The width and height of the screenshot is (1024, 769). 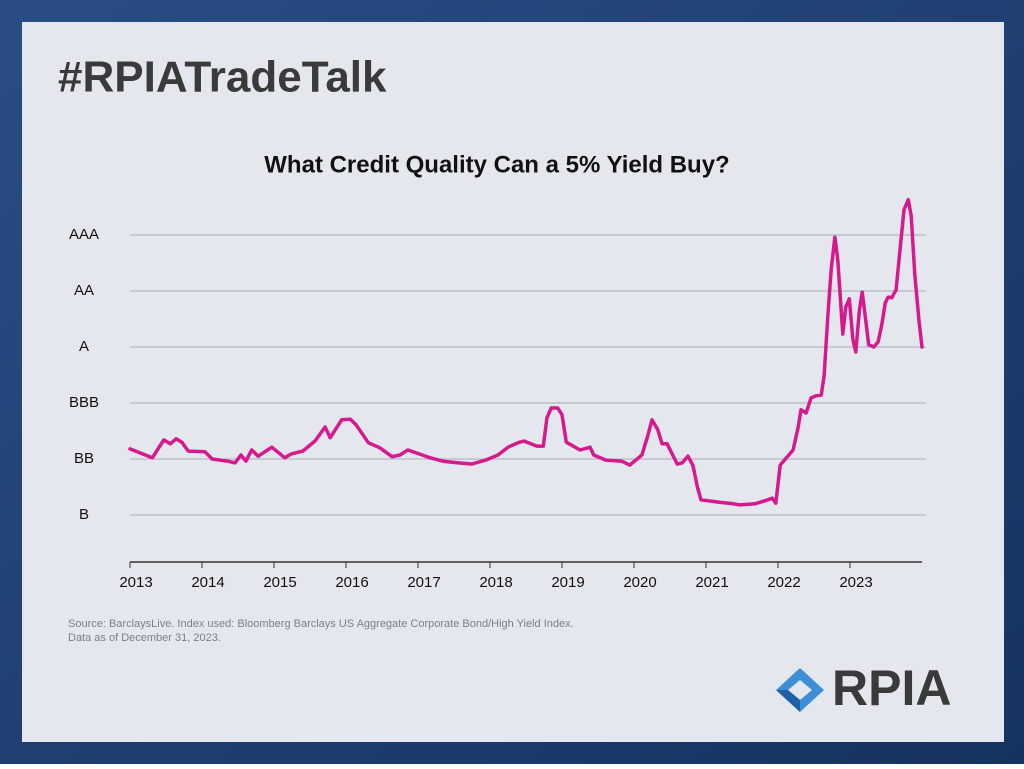 I want to click on x-tick-label: 2015, so click(x=279, y=582).